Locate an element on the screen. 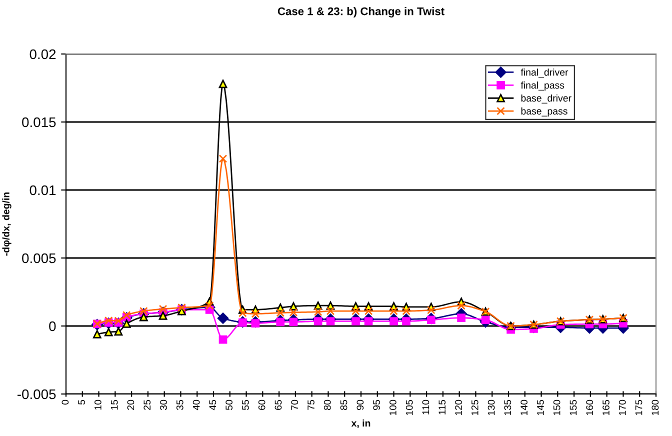  x-tick-label: 180 is located at coordinates (655, 408).